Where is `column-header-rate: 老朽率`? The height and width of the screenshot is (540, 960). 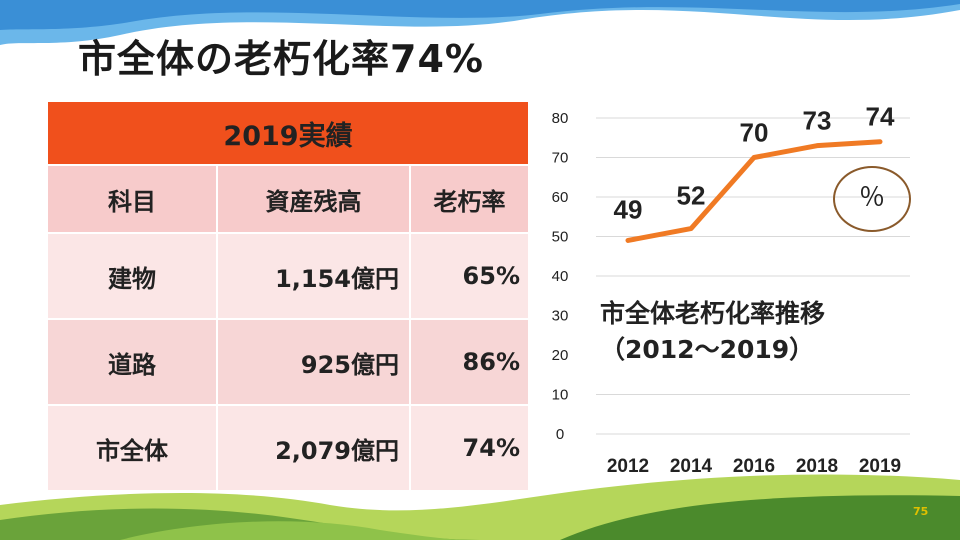 column-header-rate: 老朽率 is located at coordinates (469, 199).